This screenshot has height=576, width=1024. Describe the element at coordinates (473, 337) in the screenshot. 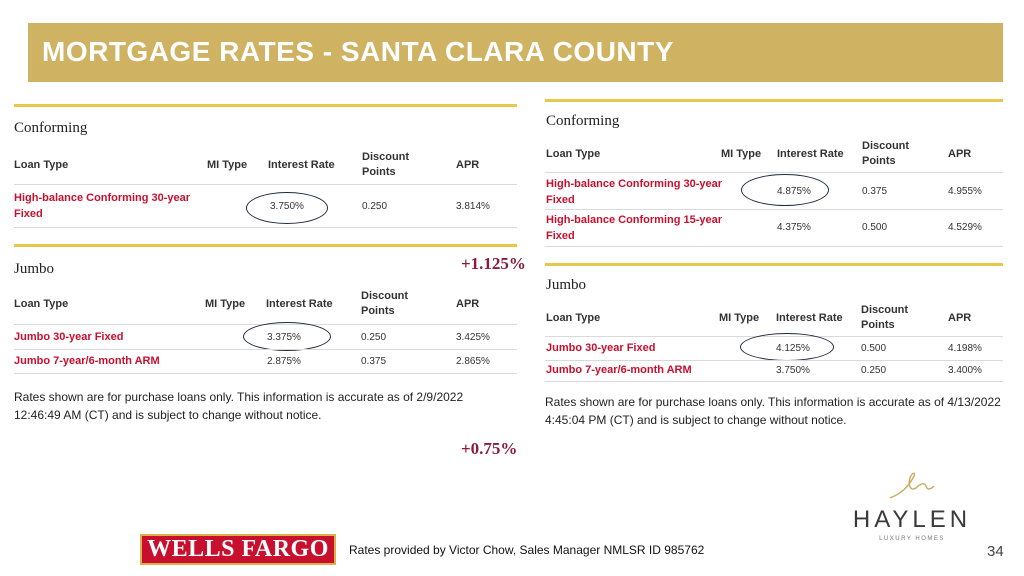

I see `apr-cell: 3.425%` at that location.